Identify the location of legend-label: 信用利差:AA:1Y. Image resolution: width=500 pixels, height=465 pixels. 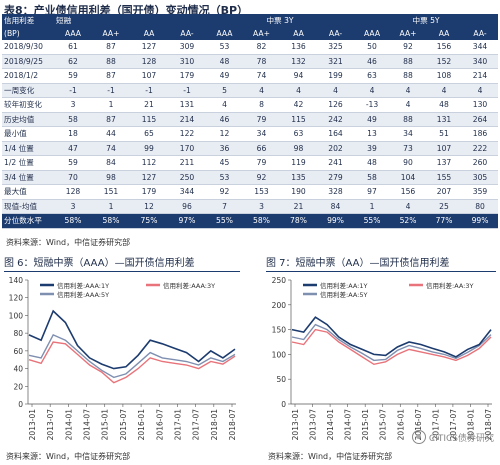
(343, 285).